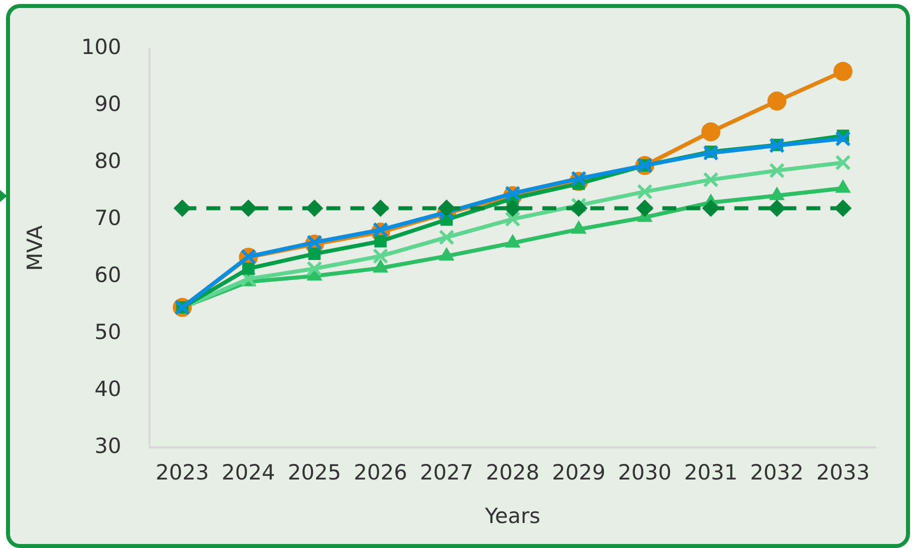 The width and height of the screenshot is (912, 548). I want to click on x-tick-label: 2026, so click(381, 472).